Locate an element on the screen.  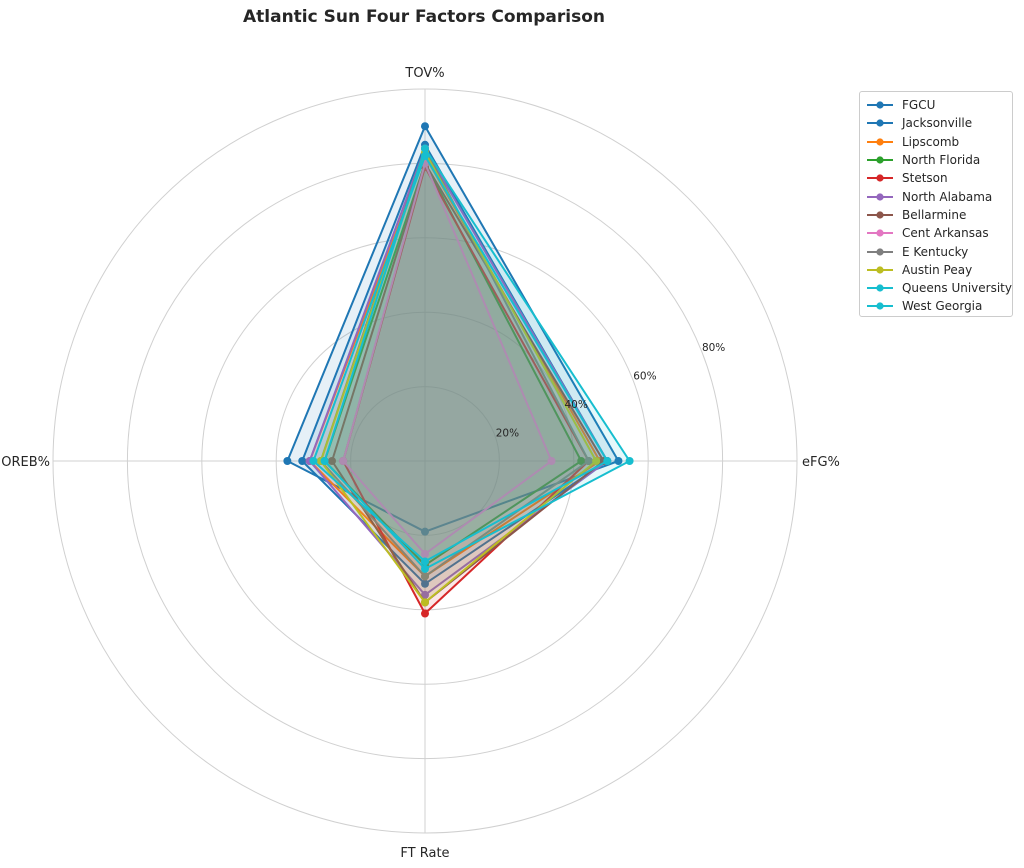
legend-label: Jacksonville is located at coordinates (937, 123).